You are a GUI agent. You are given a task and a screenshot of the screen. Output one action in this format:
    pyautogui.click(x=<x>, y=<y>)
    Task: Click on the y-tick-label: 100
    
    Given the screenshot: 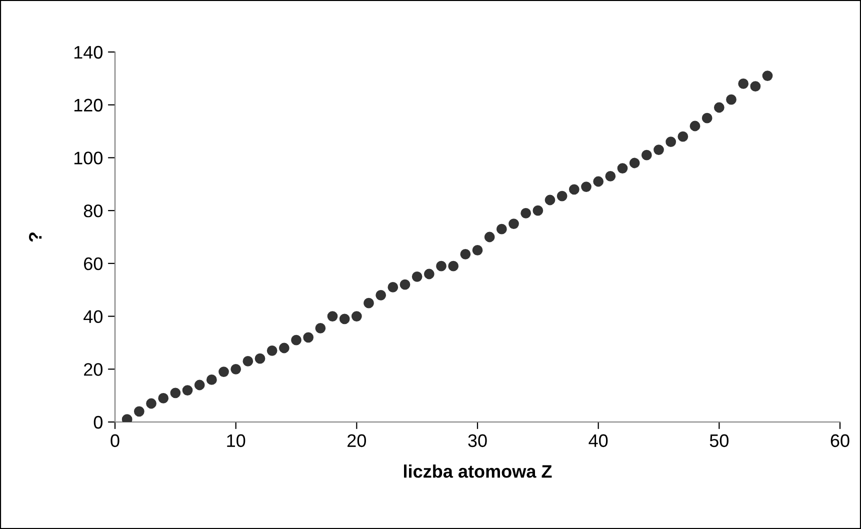 What is the action you would take?
    pyautogui.click(x=88, y=158)
    